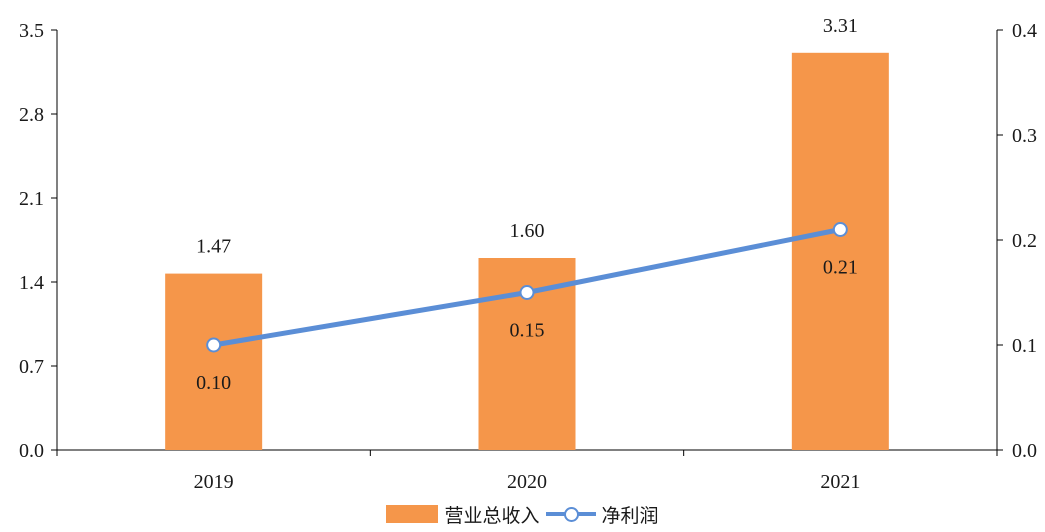 This screenshot has width=1045, height=532. What do you see at coordinates (840, 26) in the screenshot?
I see `bar-data-label: 3.31` at bounding box center [840, 26].